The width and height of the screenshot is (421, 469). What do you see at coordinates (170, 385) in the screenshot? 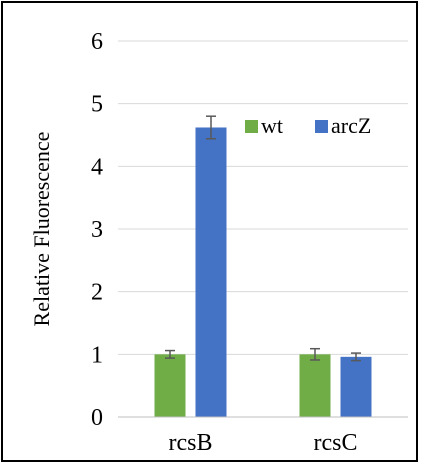
I see `bar-wt-rcsB` at bounding box center [170, 385].